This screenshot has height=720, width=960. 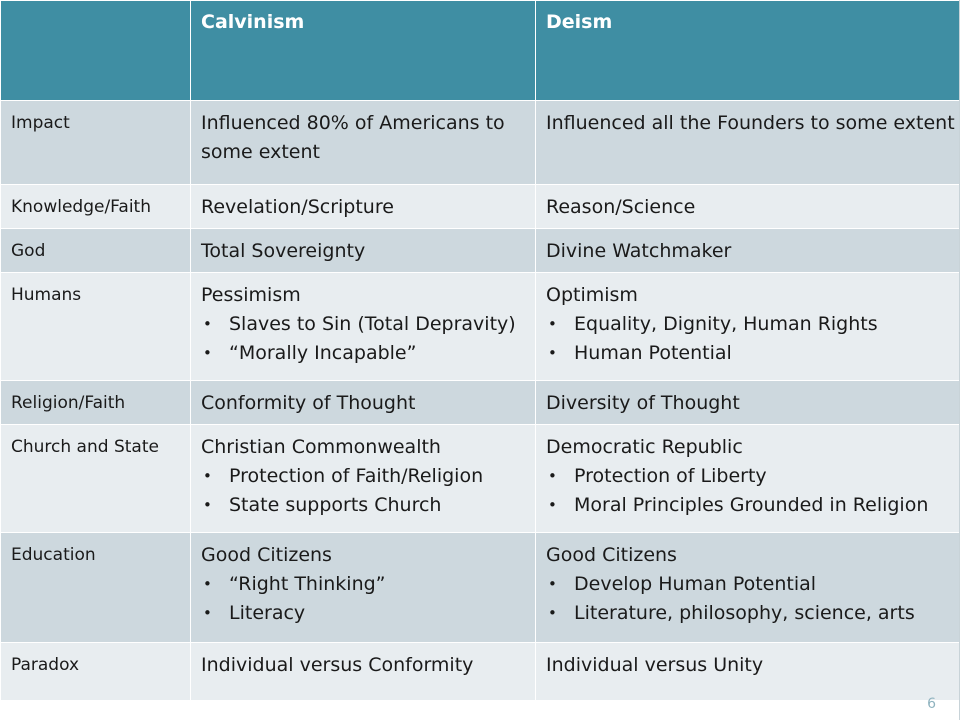 What do you see at coordinates (308, 403) in the screenshot?
I see `calvinism-text: Conformity of Thought` at bounding box center [308, 403].